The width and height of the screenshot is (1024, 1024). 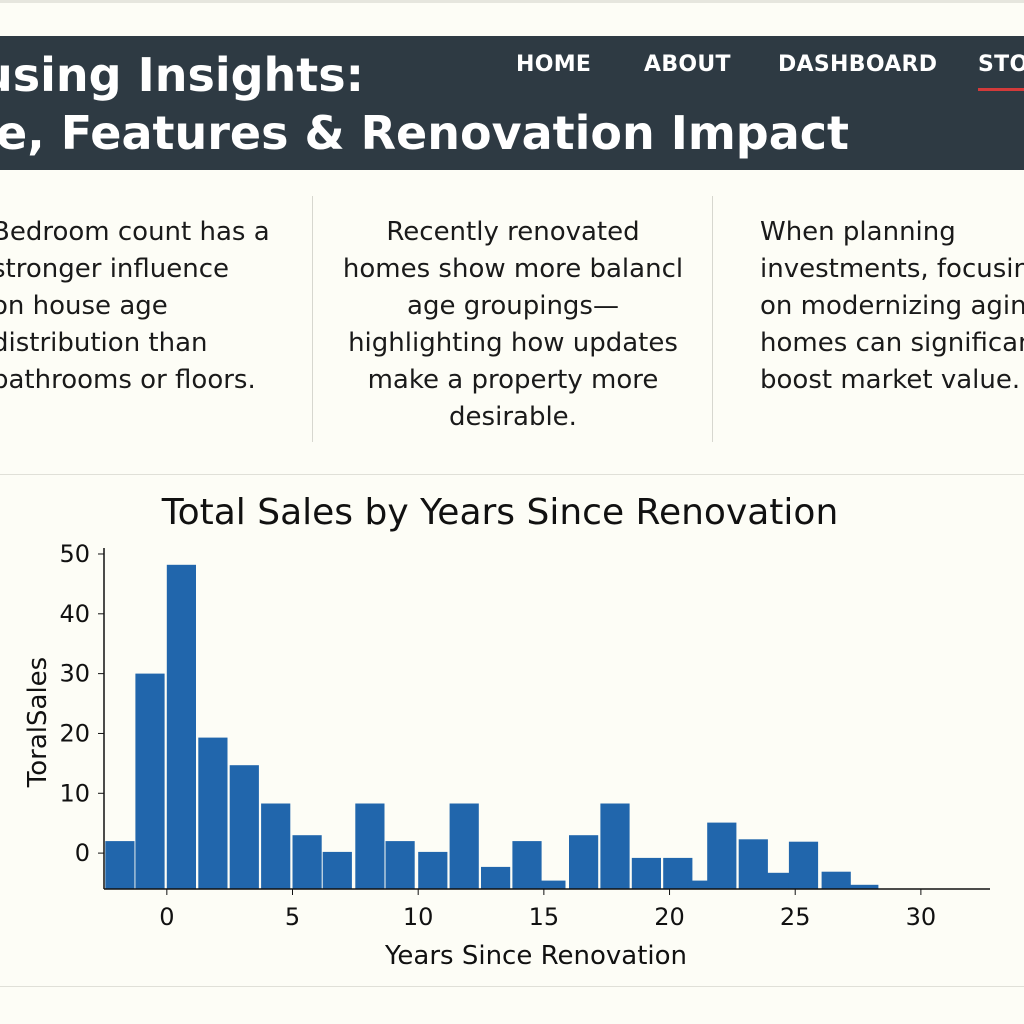 What do you see at coordinates (74, 614) in the screenshot?
I see `y-tick-label: 40` at bounding box center [74, 614].